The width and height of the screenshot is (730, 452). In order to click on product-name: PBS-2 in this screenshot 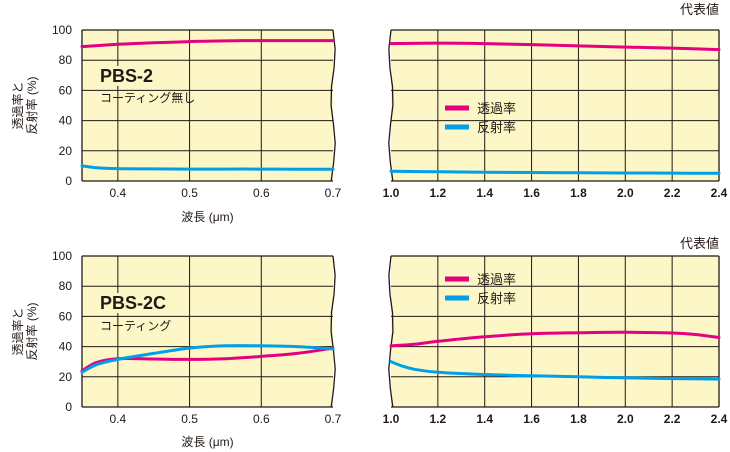, I will do `click(126, 76)`.